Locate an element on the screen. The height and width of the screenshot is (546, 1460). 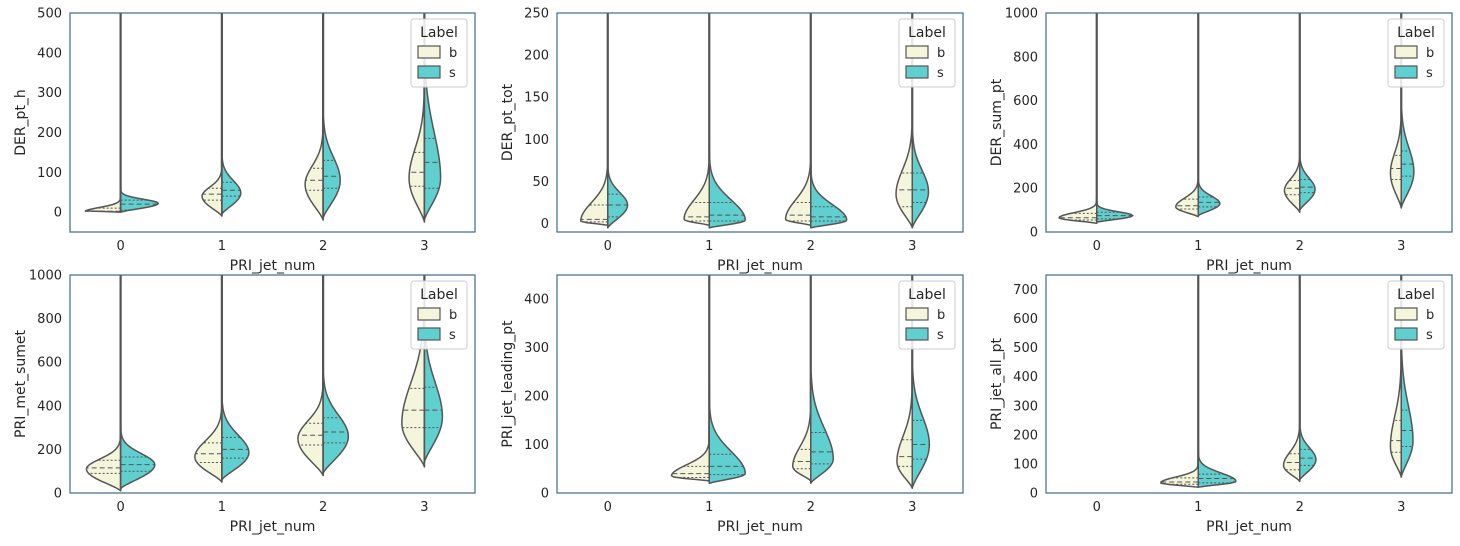
y-axis-label: PRI_jet_all_pt is located at coordinates (997, 383).